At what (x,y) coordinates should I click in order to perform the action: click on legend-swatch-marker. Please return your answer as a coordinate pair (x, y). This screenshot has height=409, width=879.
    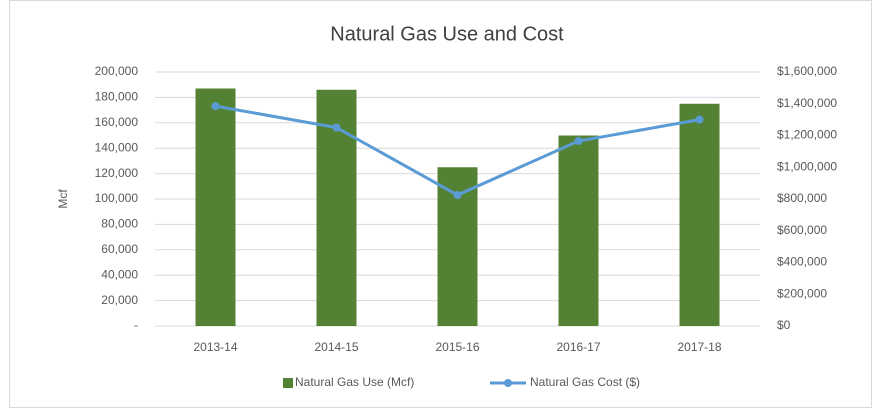
    Looking at the image, I should click on (508, 383).